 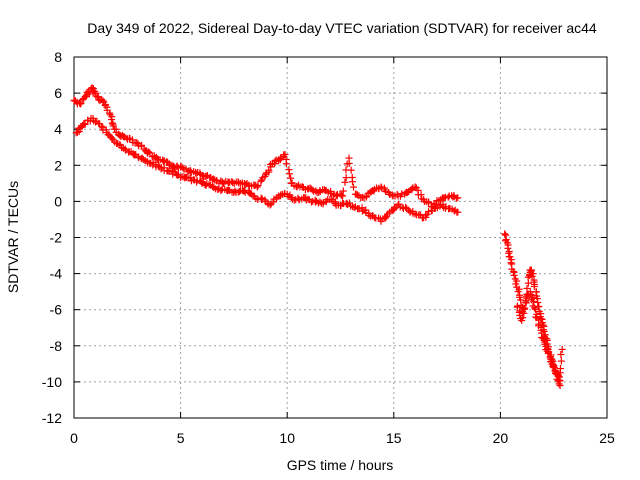 What do you see at coordinates (58, 57) in the screenshot?
I see `y-tick-label: 8` at bounding box center [58, 57].